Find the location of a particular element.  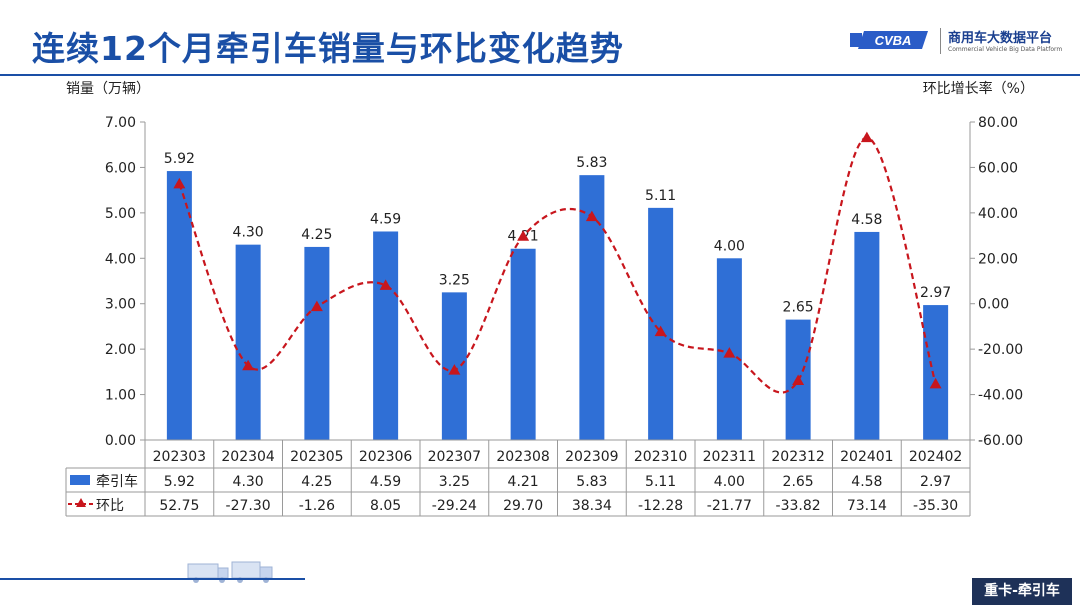

table-bar-value: 4.59 is located at coordinates (385, 482).